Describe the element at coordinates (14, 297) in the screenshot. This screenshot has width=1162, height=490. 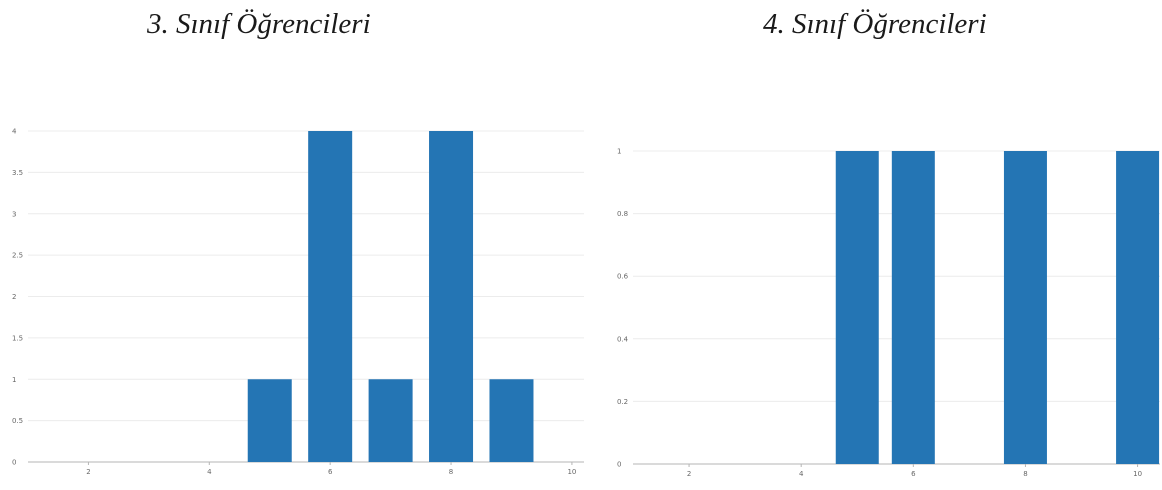
I see `y-tick-label: 2` at that location.